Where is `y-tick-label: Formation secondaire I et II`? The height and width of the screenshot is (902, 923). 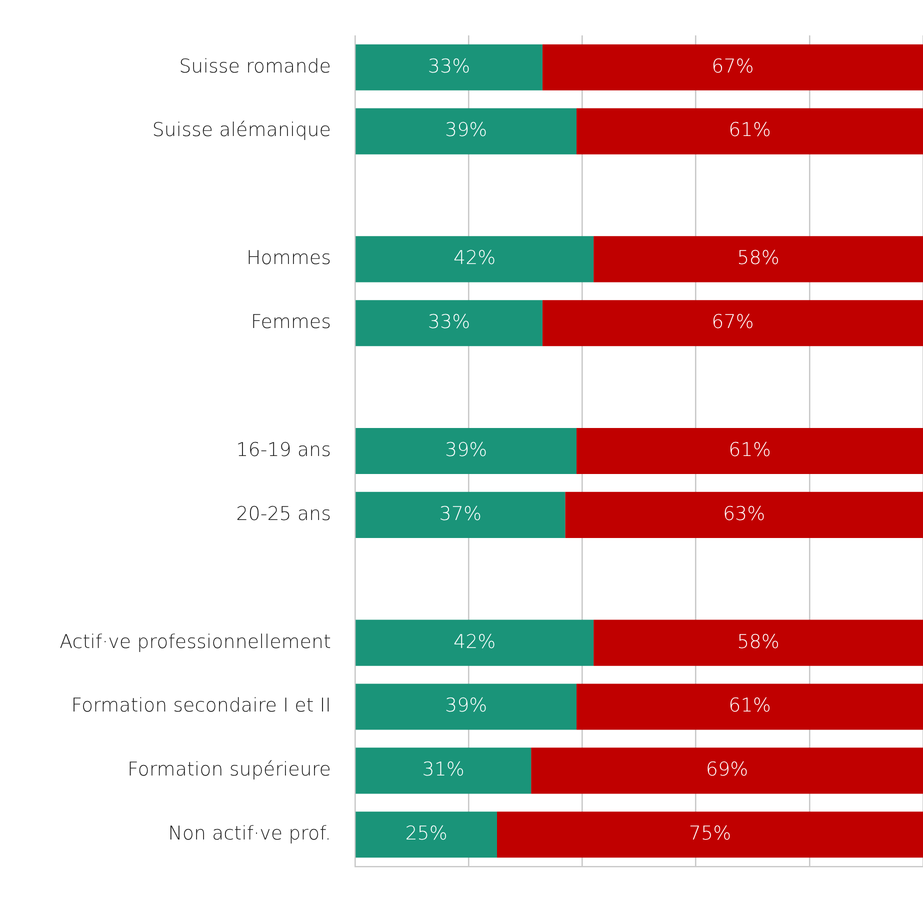
y-tick-label: Formation secondaire I et II is located at coordinates (201, 705).